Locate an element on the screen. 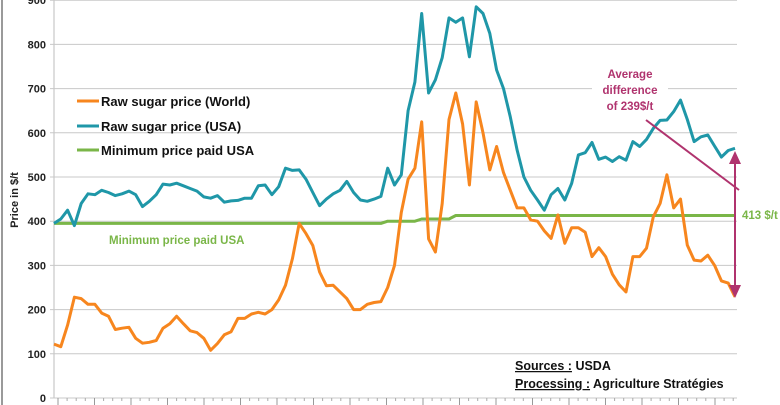 The height and width of the screenshot is (405, 780). y-tick-label: 200 is located at coordinates (37, 311).